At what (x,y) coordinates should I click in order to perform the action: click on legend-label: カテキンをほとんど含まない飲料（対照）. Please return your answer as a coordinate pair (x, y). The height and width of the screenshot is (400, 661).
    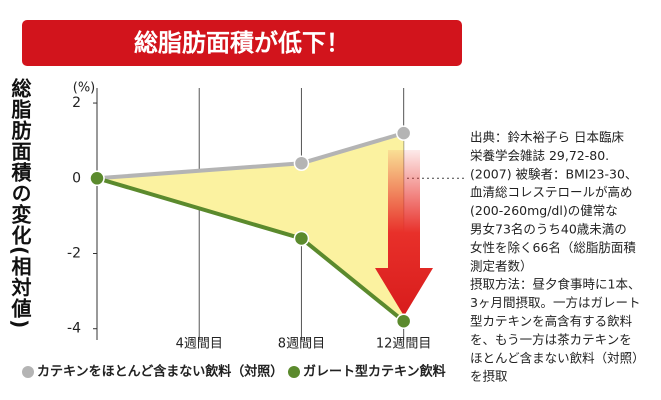
    Looking at the image, I should click on (160, 372).